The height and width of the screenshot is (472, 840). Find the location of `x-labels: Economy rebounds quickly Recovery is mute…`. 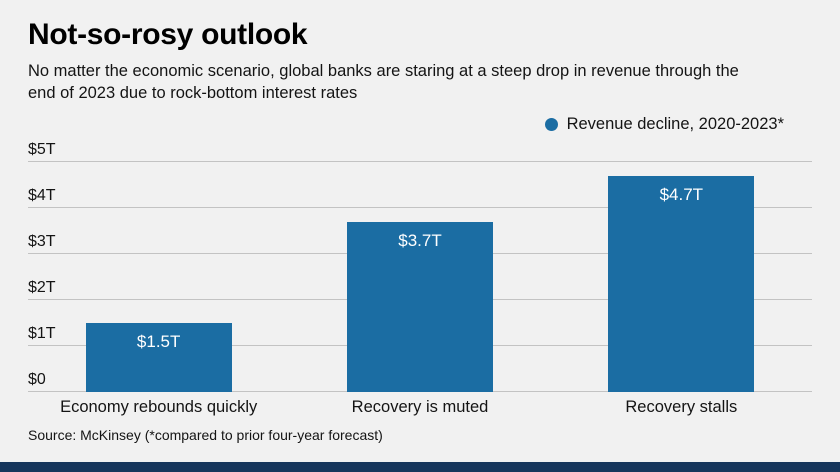

x-labels: Economy rebounds quickly Recovery is mute… is located at coordinates (420, 407).